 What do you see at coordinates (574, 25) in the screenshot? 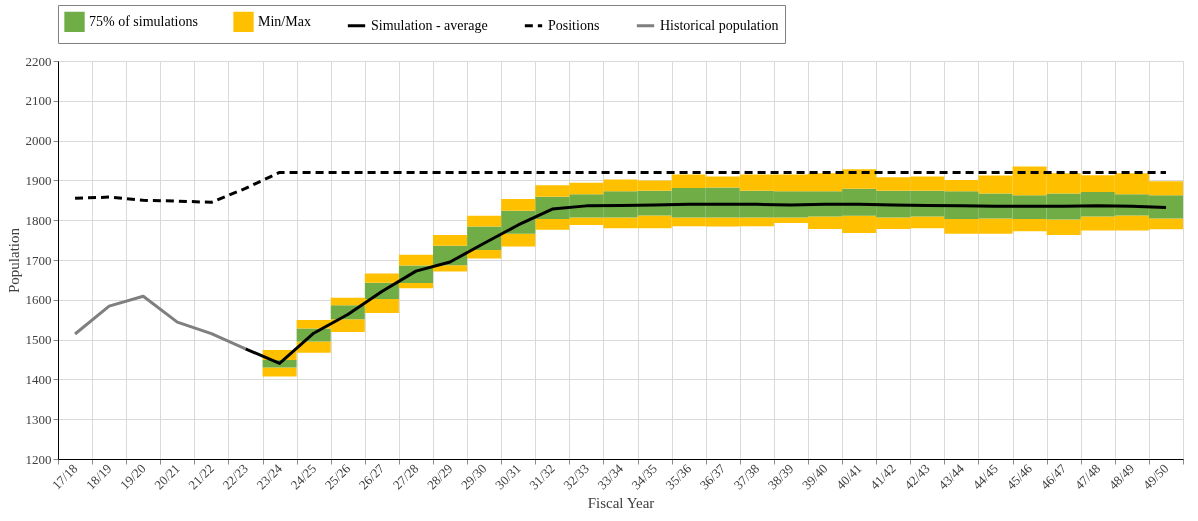
I see `legend-label: Positions` at bounding box center [574, 25].